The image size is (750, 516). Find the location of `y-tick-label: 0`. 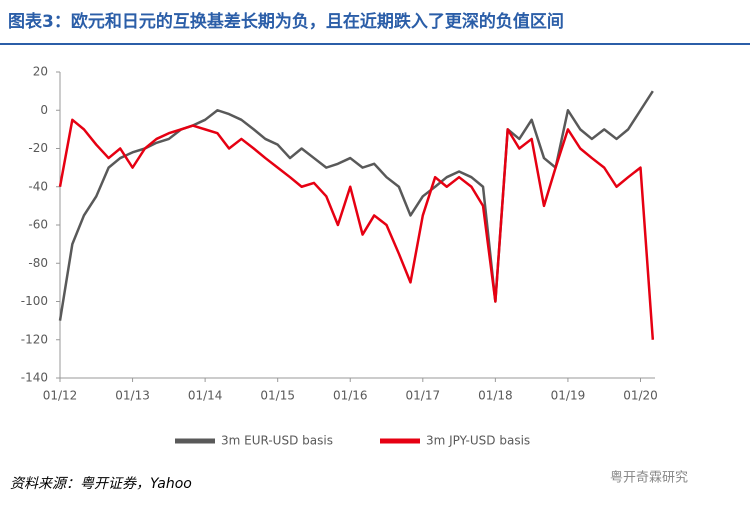

y-tick-label: 0 is located at coordinates (44, 110).